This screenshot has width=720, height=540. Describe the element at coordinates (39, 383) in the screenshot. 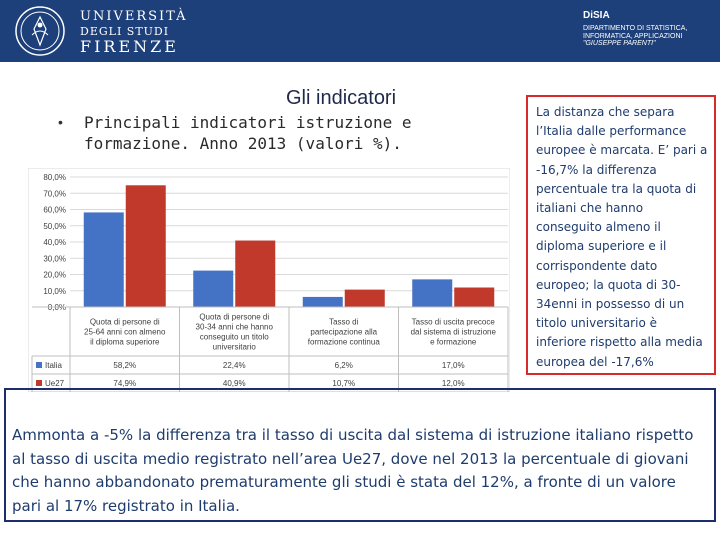

I see `legend-swatch-ue27` at that location.